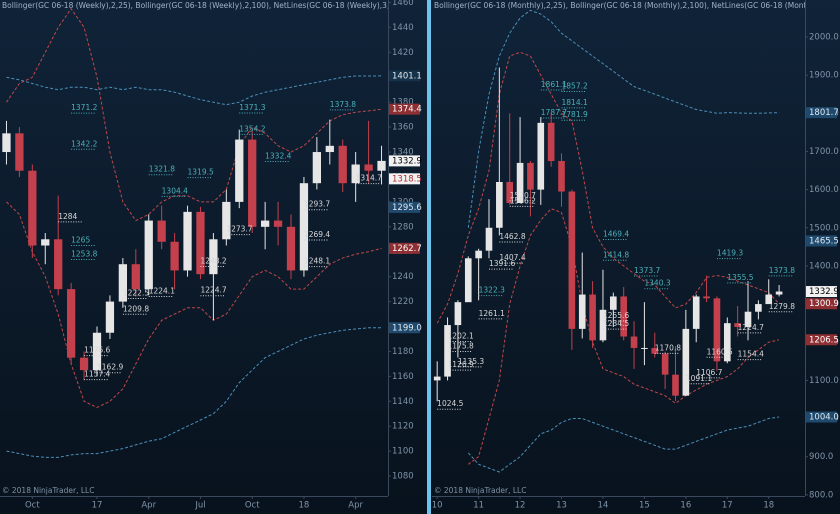 Image resolution: width=840 pixels, height=514 pixels. What do you see at coordinates (355, 506) in the screenshot?
I see `x-tick-label: Apr` at bounding box center [355, 506].